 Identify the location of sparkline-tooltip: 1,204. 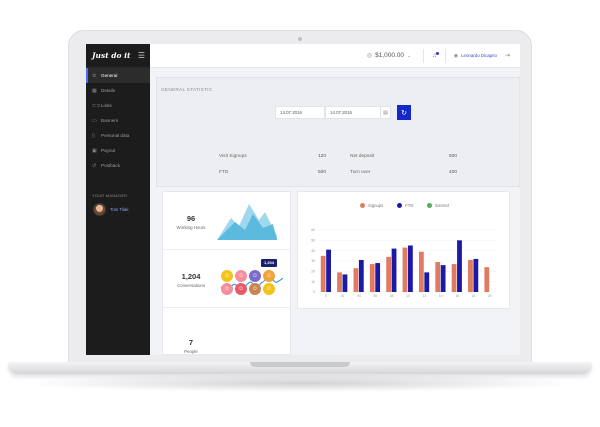
(268, 262).